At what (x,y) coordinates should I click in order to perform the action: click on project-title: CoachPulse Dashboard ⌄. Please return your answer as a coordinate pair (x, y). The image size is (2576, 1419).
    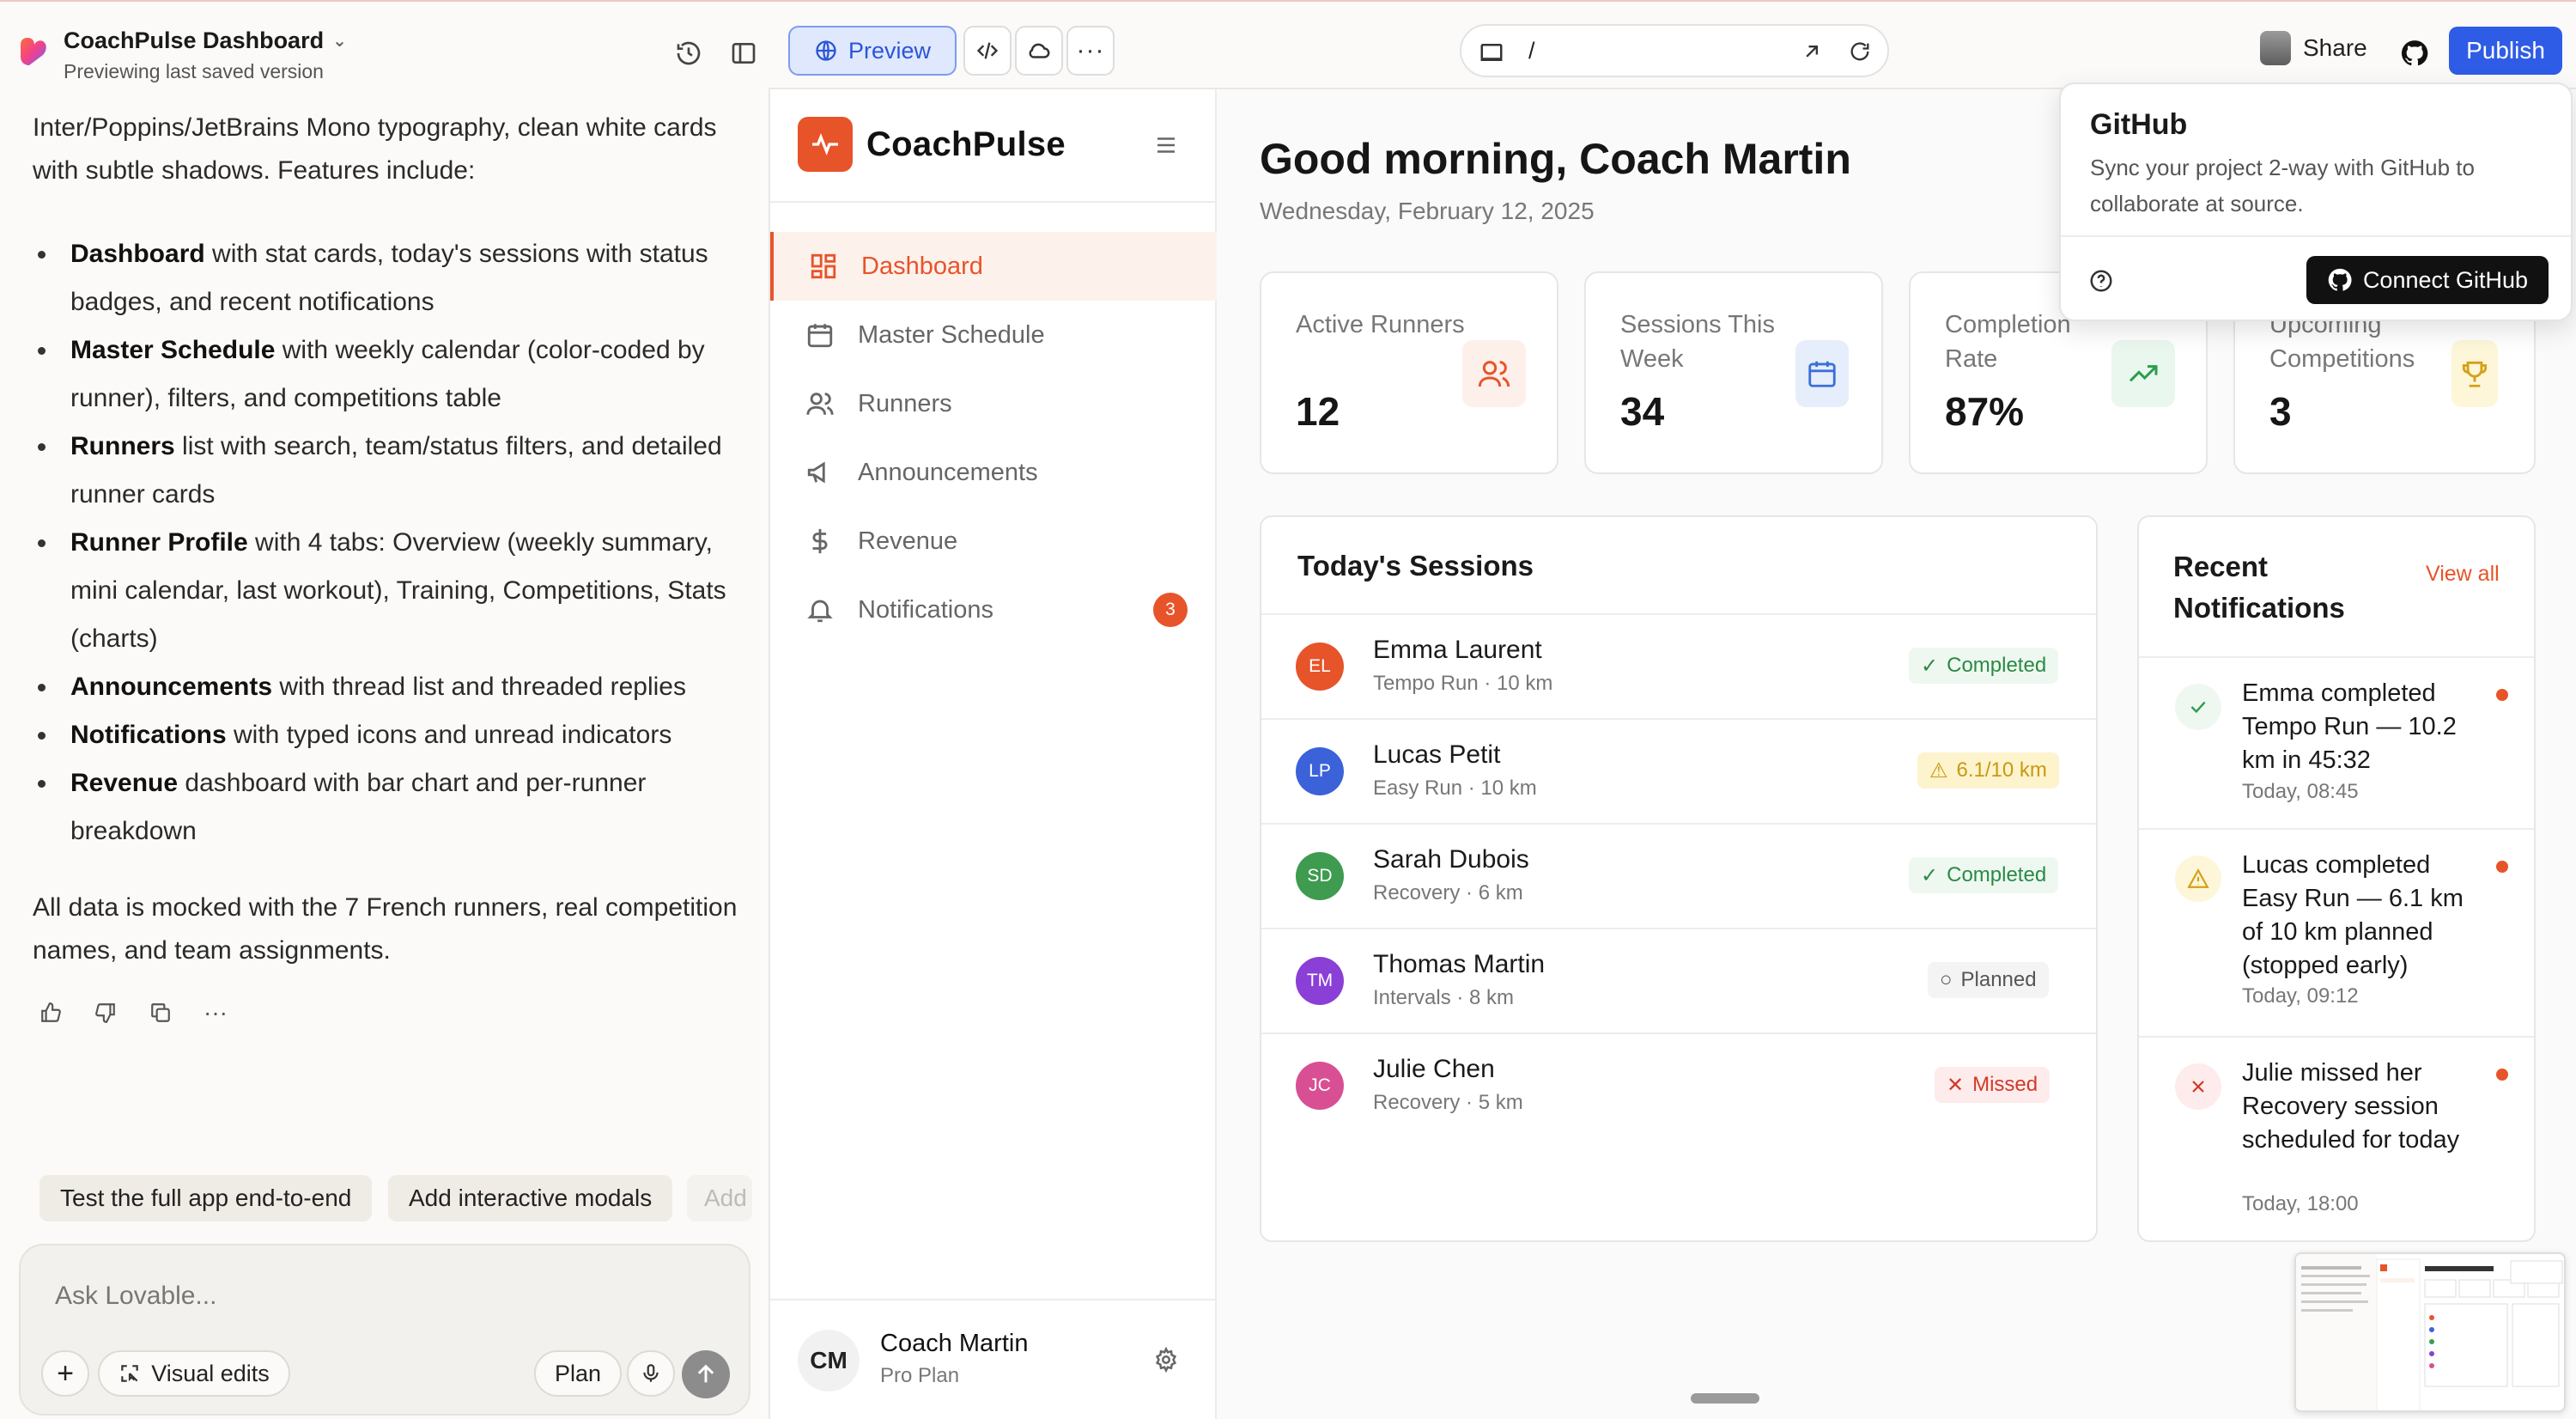
    Looking at the image, I should click on (206, 40).